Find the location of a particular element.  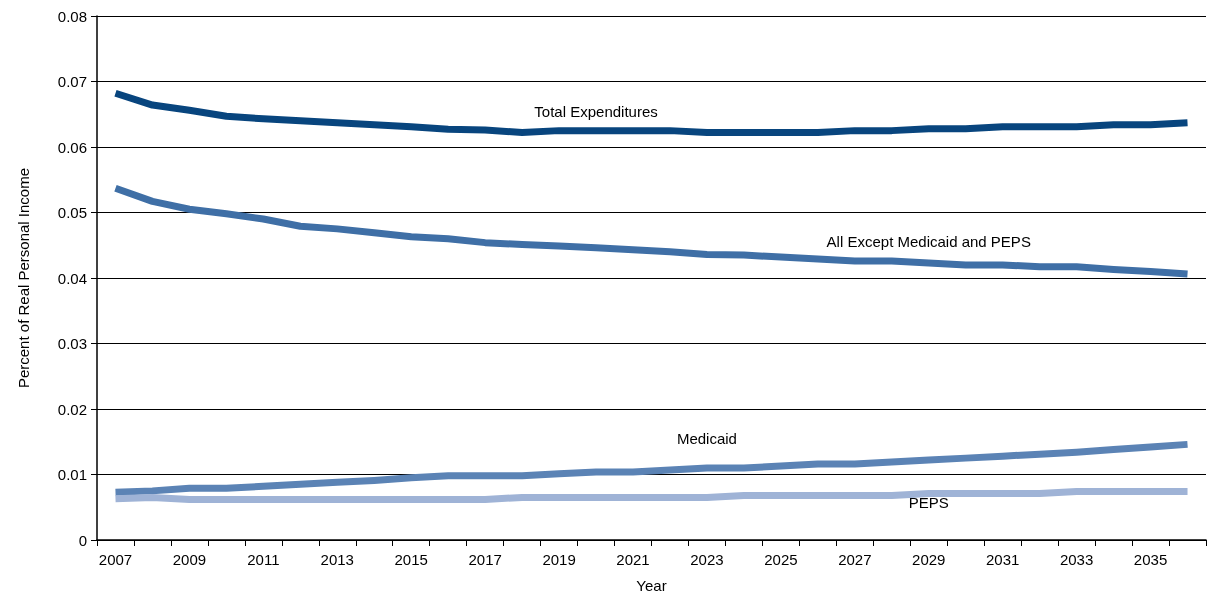

x-tick-label: 2027 is located at coordinates (855, 559).